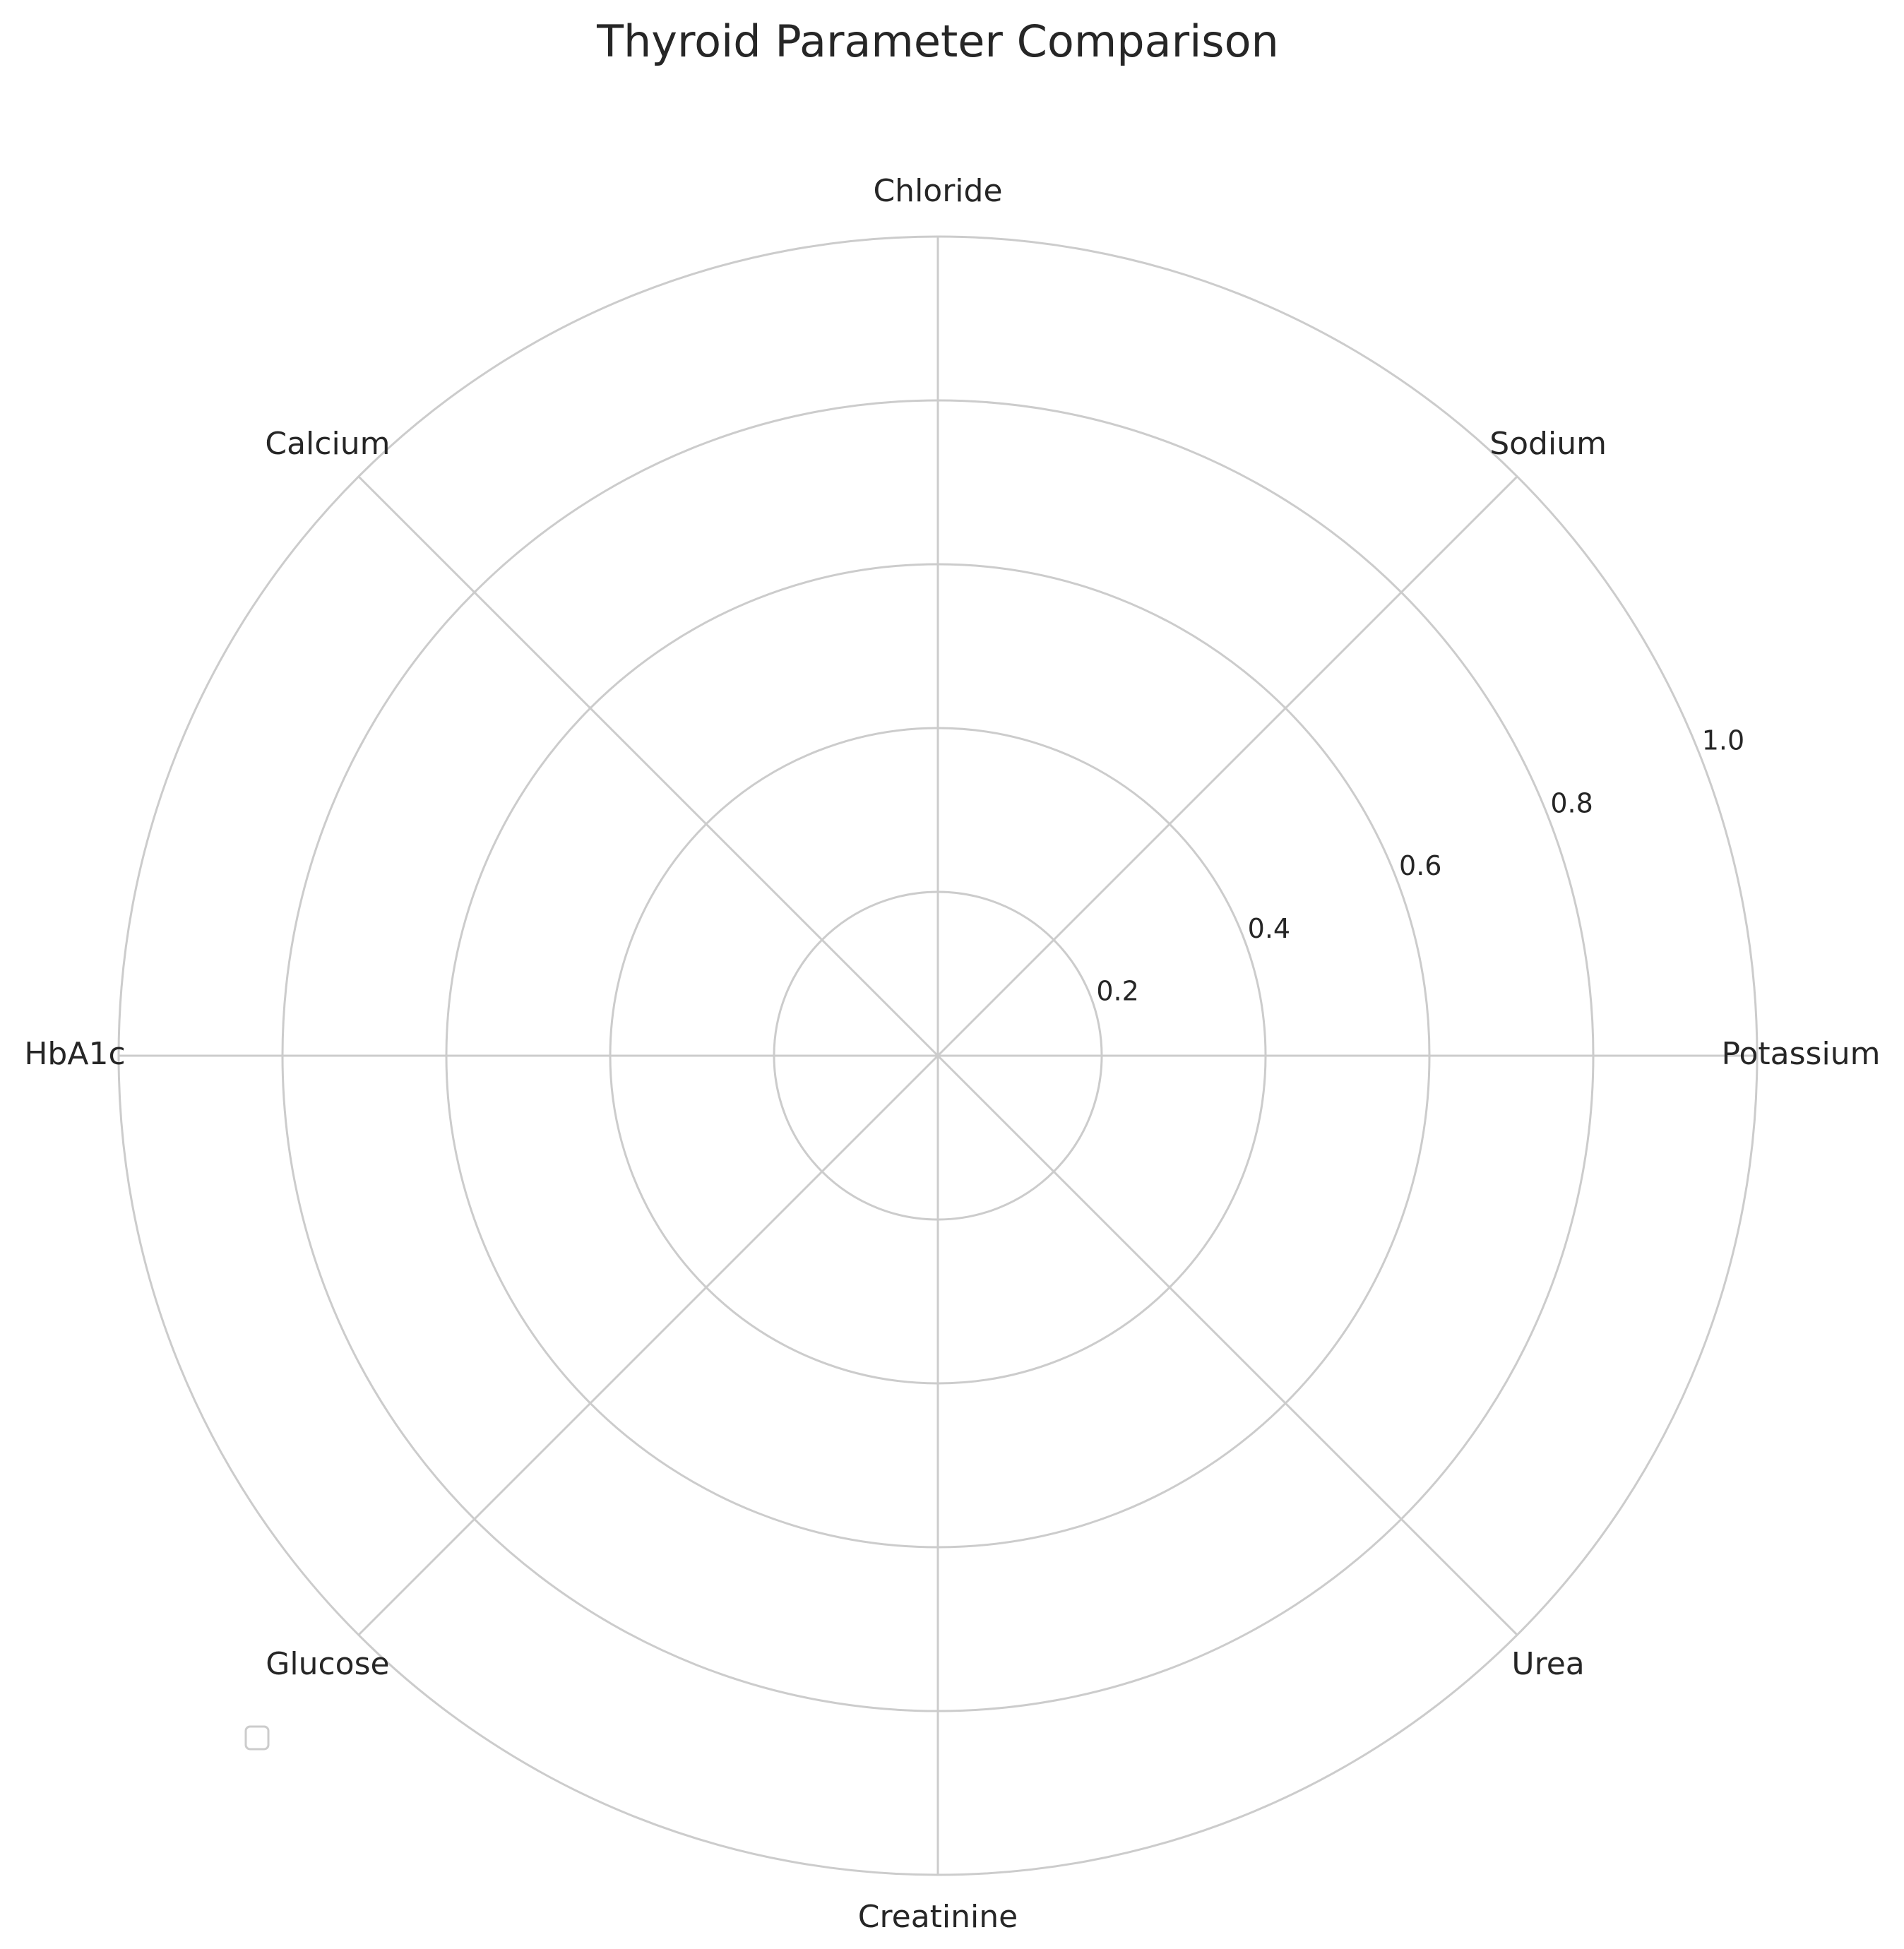 The height and width of the screenshot is (1949, 1904). What do you see at coordinates (1571, 802) in the screenshot?
I see `radial-tick-label: 0.8` at bounding box center [1571, 802].